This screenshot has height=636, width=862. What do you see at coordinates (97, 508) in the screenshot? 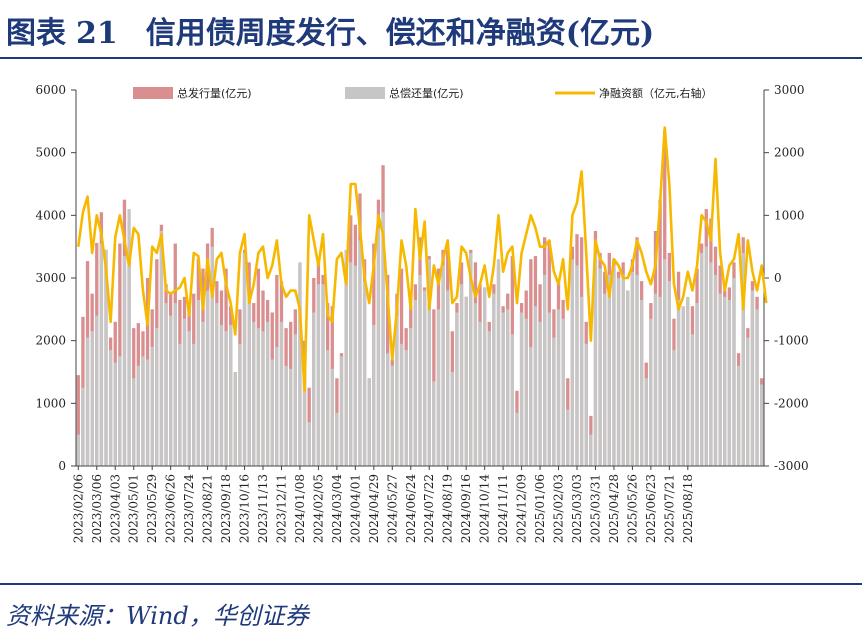
I see `x-axis-tick-label: 2023/03/06` at bounding box center [97, 508].